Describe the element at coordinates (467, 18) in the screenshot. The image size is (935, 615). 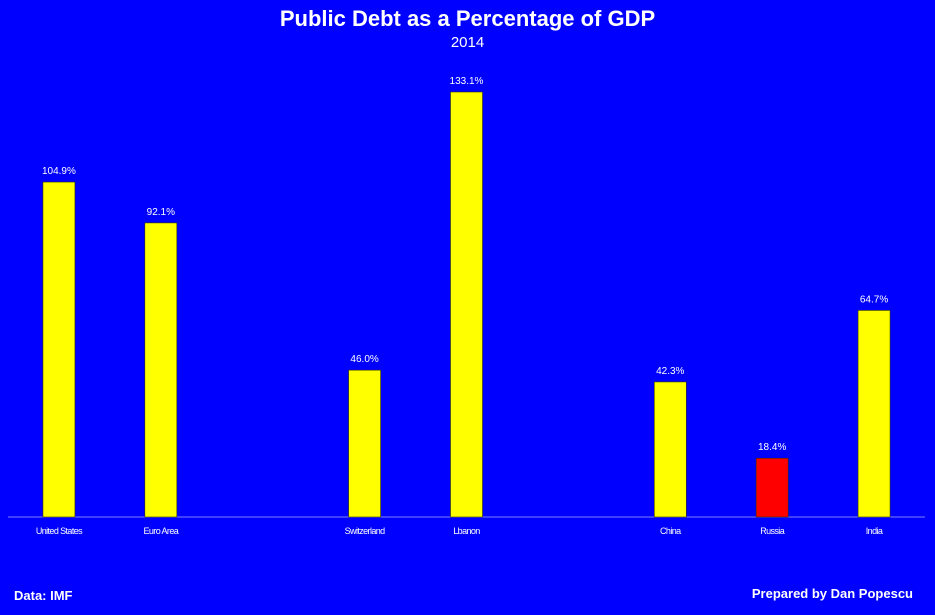
I see `chart-title: Public Debt as a Percentage of GDP` at that location.